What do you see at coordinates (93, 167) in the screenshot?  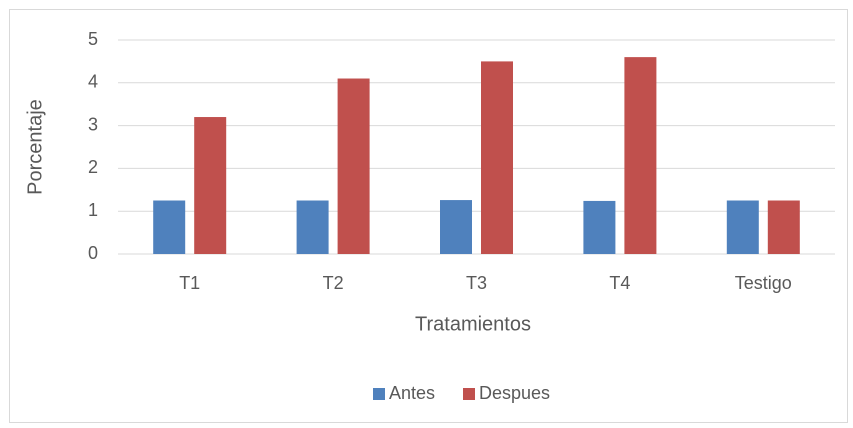 I see `y-tick-label: 2` at bounding box center [93, 167].